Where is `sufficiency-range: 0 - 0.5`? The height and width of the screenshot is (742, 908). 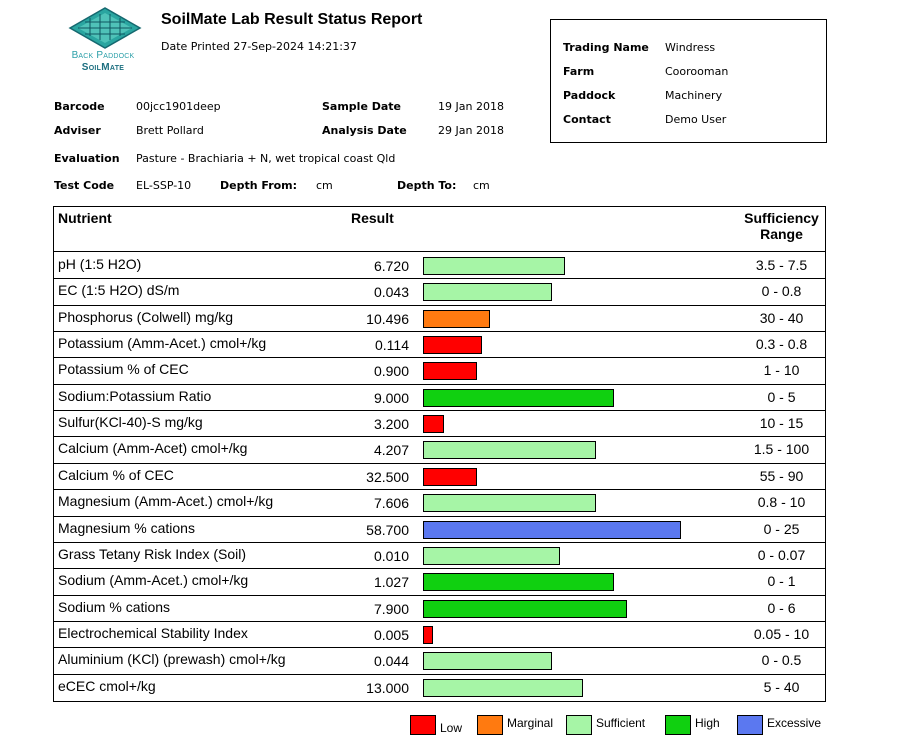 sufficiency-range: 0 - 0.5 is located at coordinates (781, 660).